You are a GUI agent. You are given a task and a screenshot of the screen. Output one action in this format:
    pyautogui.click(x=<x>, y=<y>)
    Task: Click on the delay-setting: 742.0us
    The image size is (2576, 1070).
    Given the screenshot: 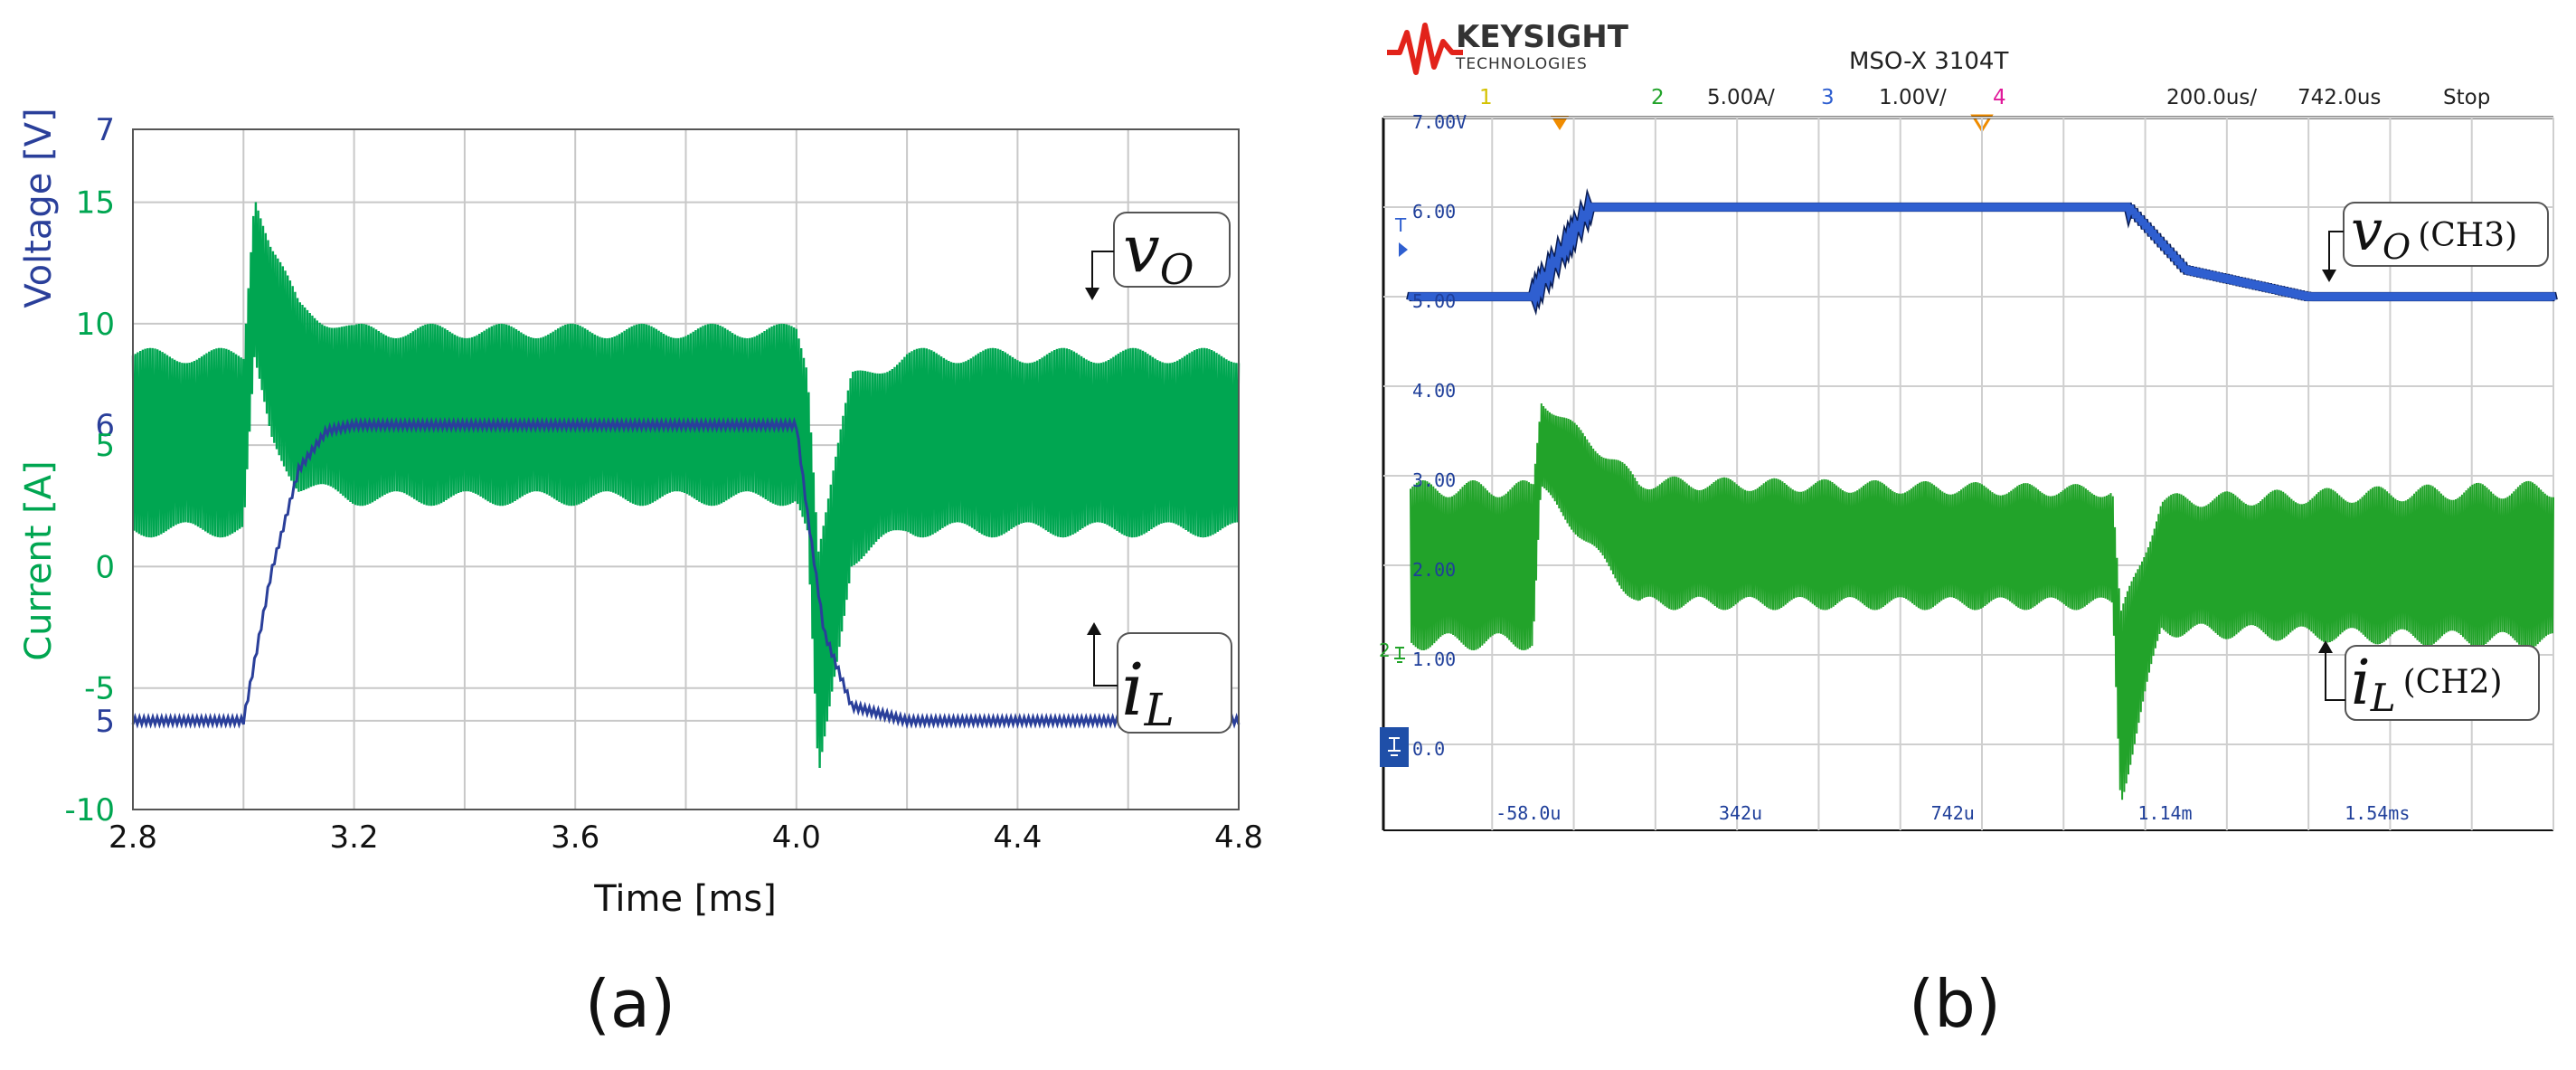 What is the action you would take?
    pyautogui.click(x=2340, y=97)
    